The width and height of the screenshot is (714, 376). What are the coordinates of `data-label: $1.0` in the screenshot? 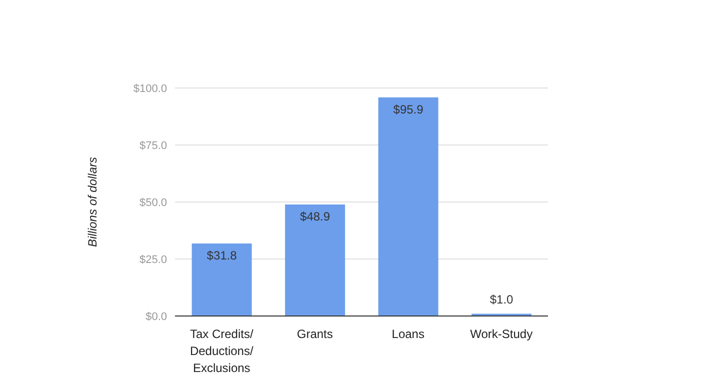 It's located at (502, 299).